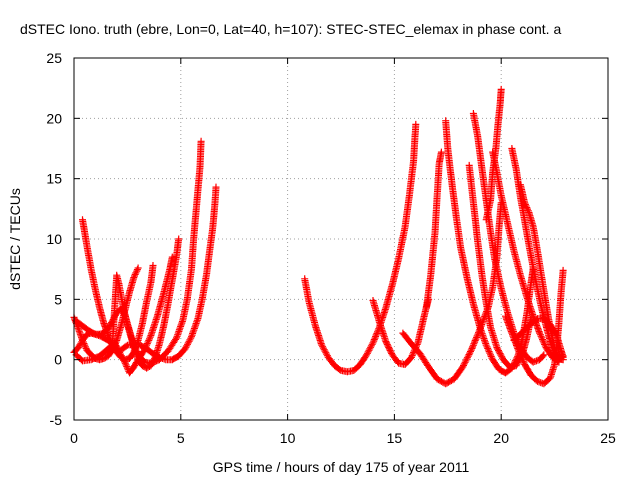 The height and width of the screenshot is (480, 640). I want to click on y-tick-label: 15, so click(54, 179).